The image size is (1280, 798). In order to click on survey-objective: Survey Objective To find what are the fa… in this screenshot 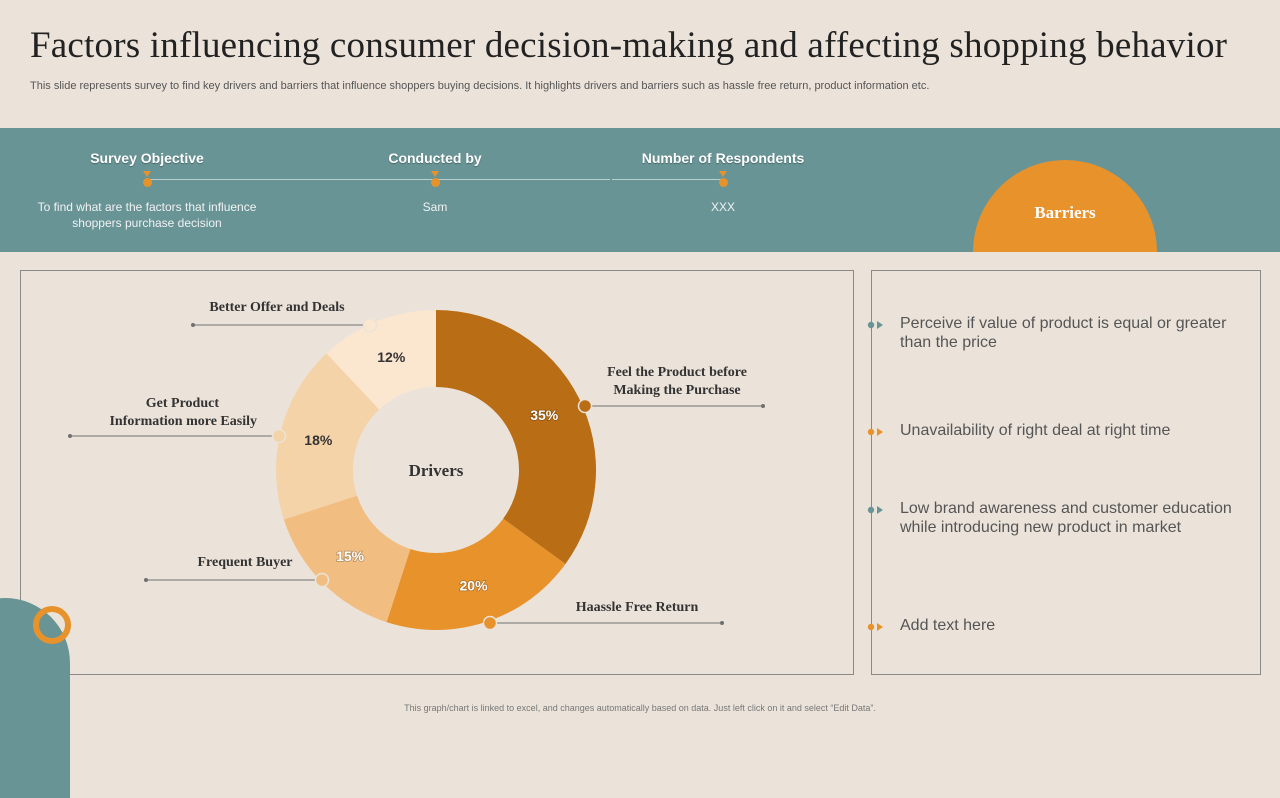, I will do `click(147, 190)`.